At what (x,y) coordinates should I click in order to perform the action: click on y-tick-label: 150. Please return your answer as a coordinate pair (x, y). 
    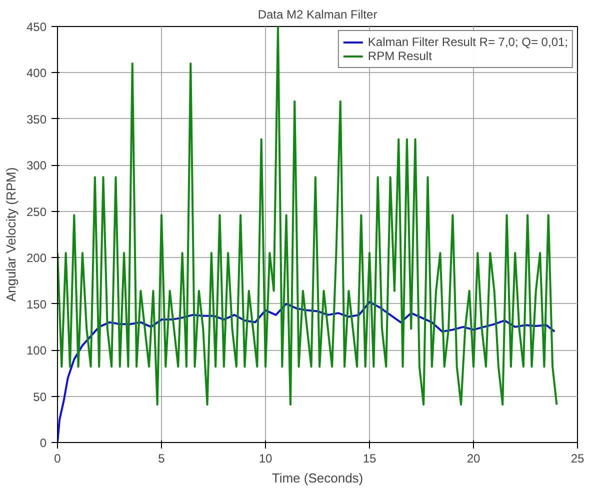
    Looking at the image, I should click on (36, 304).